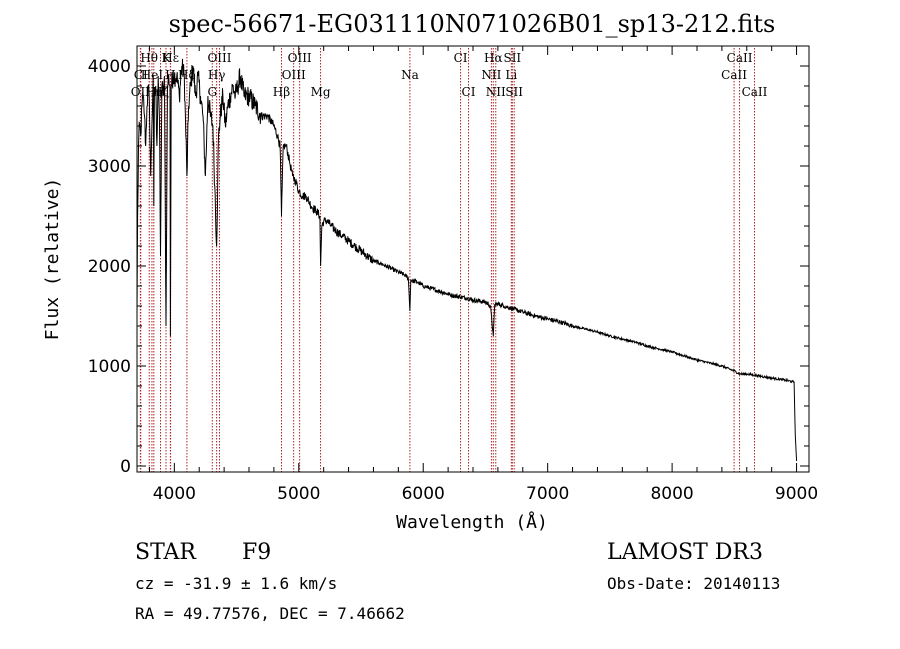 Image resolution: width=900 pixels, height=649 pixels. I want to click on line-marker-label: OII, so click(141, 92).